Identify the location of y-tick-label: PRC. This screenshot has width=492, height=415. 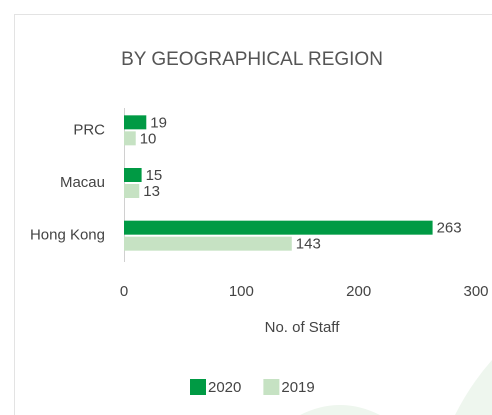
(89, 129).